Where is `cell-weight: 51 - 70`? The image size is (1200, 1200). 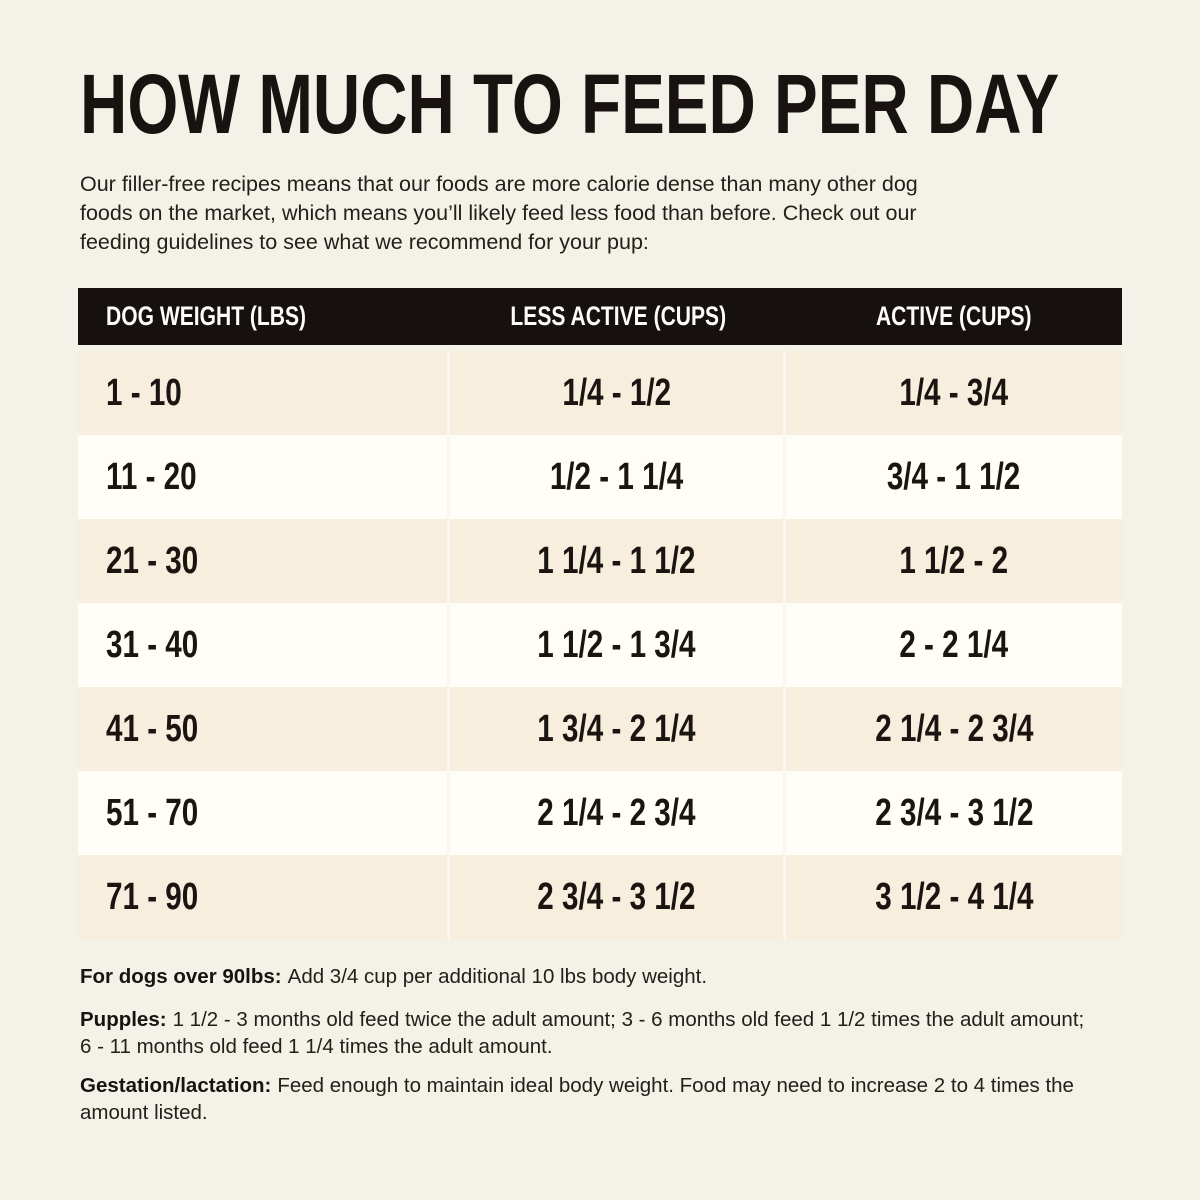 cell-weight: 51 - 70 is located at coordinates (264, 813).